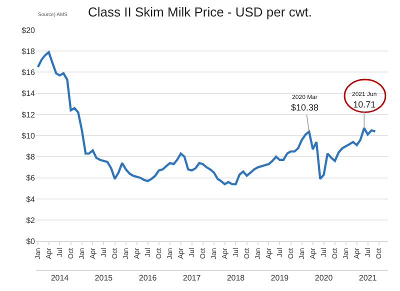 The height and width of the screenshot is (291, 400). Describe the element at coordinates (31, 241) in the screenshot. I see `y-tick-label: $0` at that location.